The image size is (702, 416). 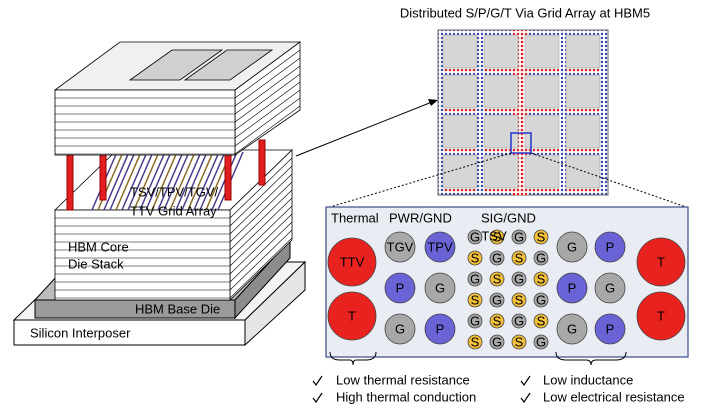 I want to click on benefit: Low thermal resistance, so click(x=403, y=379).